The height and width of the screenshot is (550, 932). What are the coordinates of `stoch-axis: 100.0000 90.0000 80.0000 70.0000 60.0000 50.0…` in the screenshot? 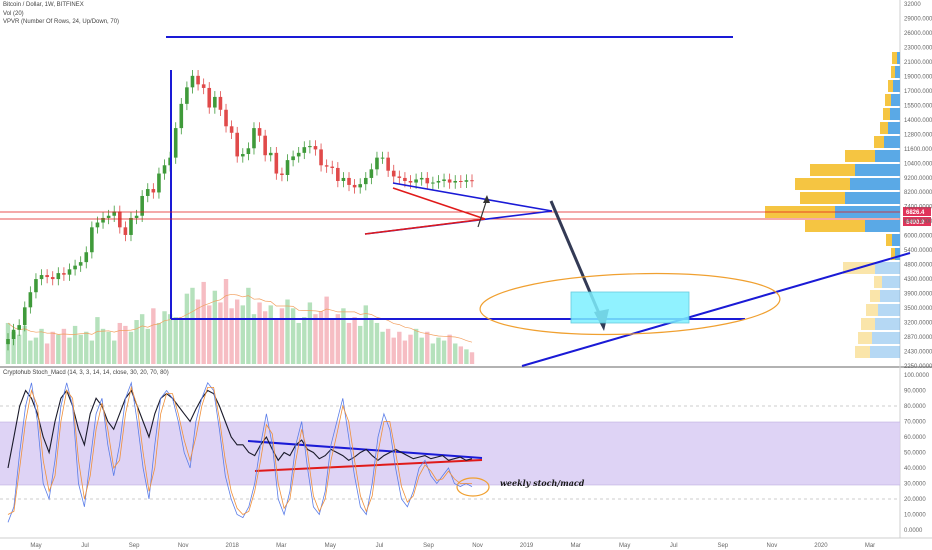 It's located at (917, 453).